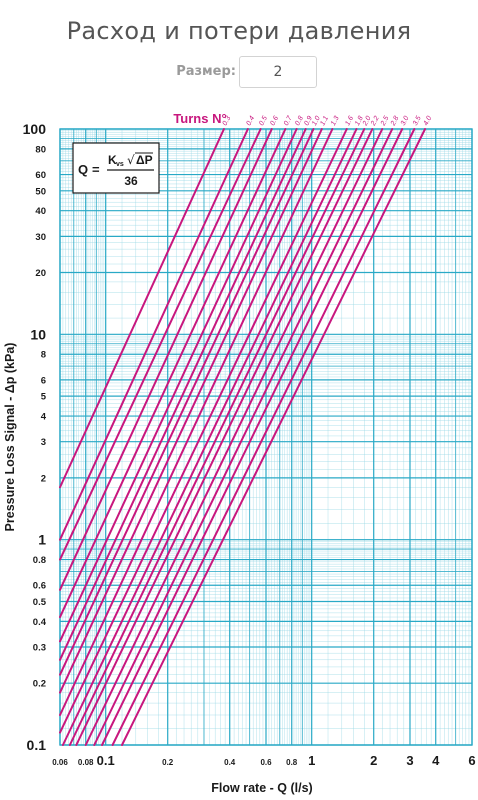 The height and width of the screenshot is (800, 478). I want to click on x-tick-label: 0.1, so click(106, 760).